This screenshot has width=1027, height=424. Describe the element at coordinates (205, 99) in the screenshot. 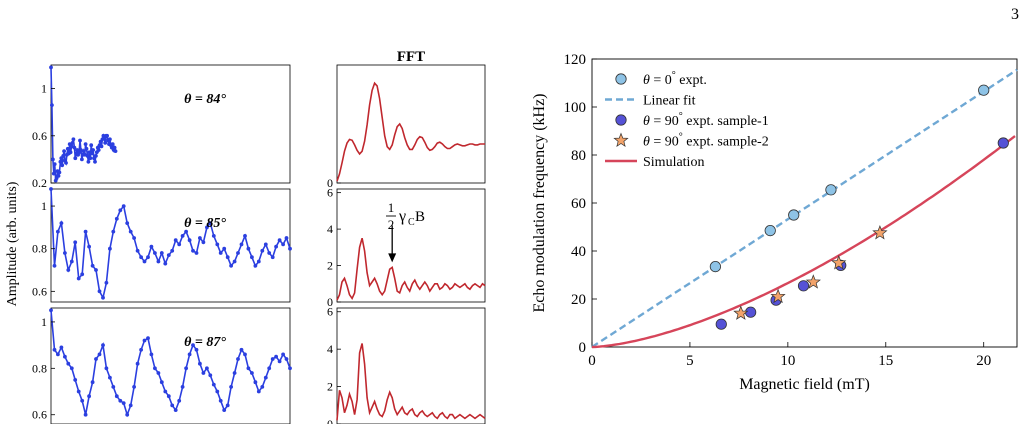

I see `angle-label-1: θ = 84°` at that location.